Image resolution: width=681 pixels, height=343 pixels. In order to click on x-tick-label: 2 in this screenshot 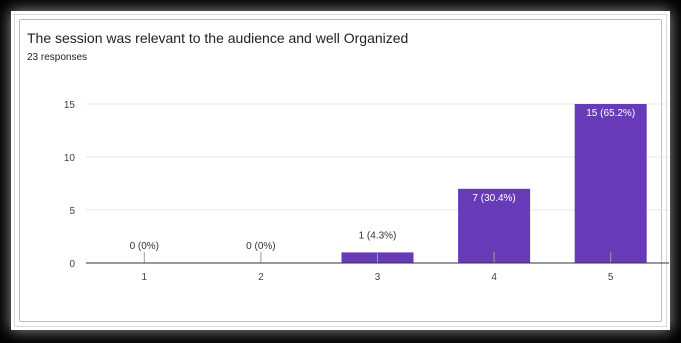, I will do `click(261, 277)`.